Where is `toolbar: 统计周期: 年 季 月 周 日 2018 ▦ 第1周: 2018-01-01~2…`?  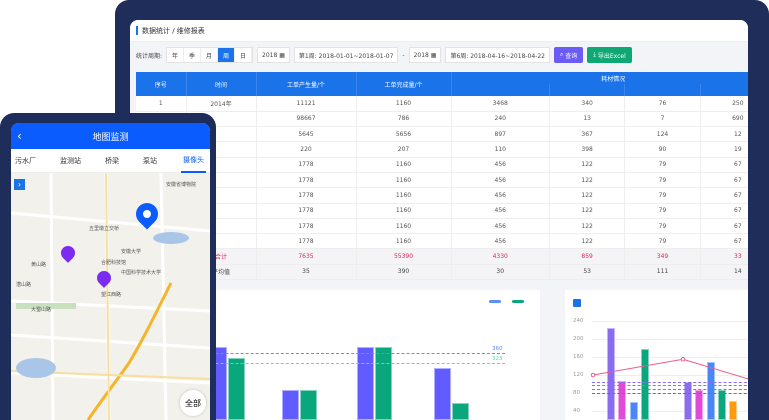
toolbar: 统计周期: 年 季 月 周 日 2018 ▦ 第1周: 2018-01-01~2… is located at coordinates (384, 55).